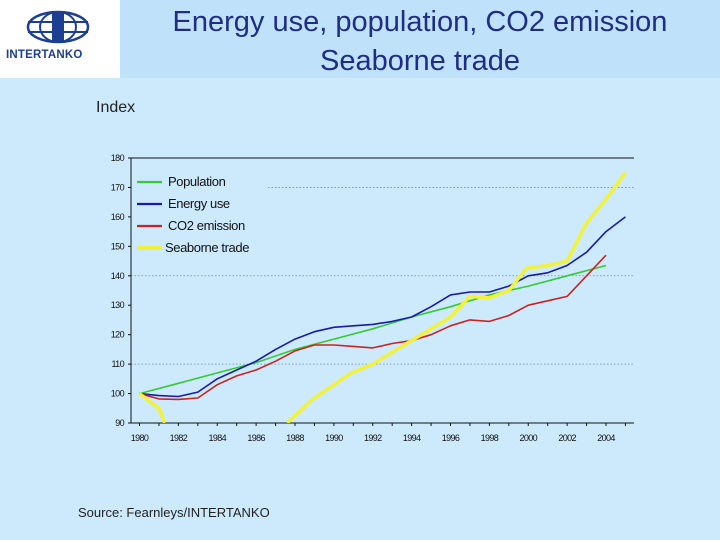  Describe the element at coordinates (412, 438) in the screenshot. I see `x-tick-label: 1994` at that location.